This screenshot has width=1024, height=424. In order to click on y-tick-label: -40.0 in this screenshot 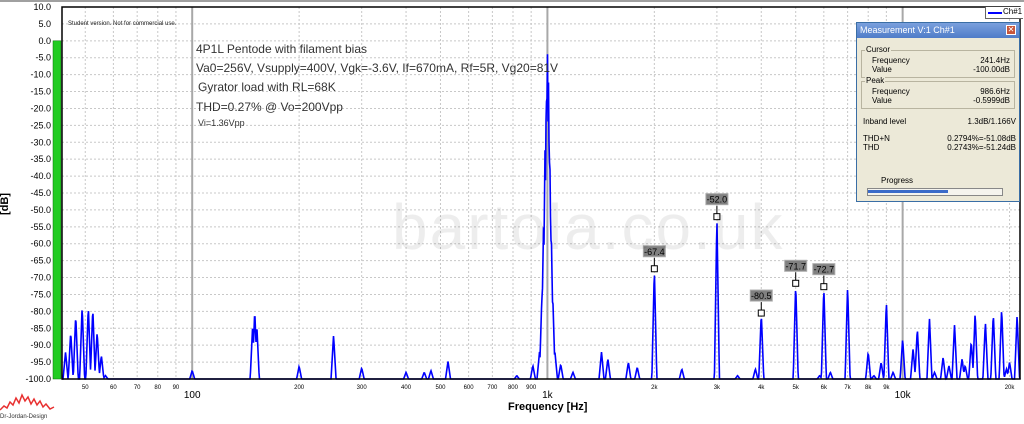, I will do `click(40, 176)`.